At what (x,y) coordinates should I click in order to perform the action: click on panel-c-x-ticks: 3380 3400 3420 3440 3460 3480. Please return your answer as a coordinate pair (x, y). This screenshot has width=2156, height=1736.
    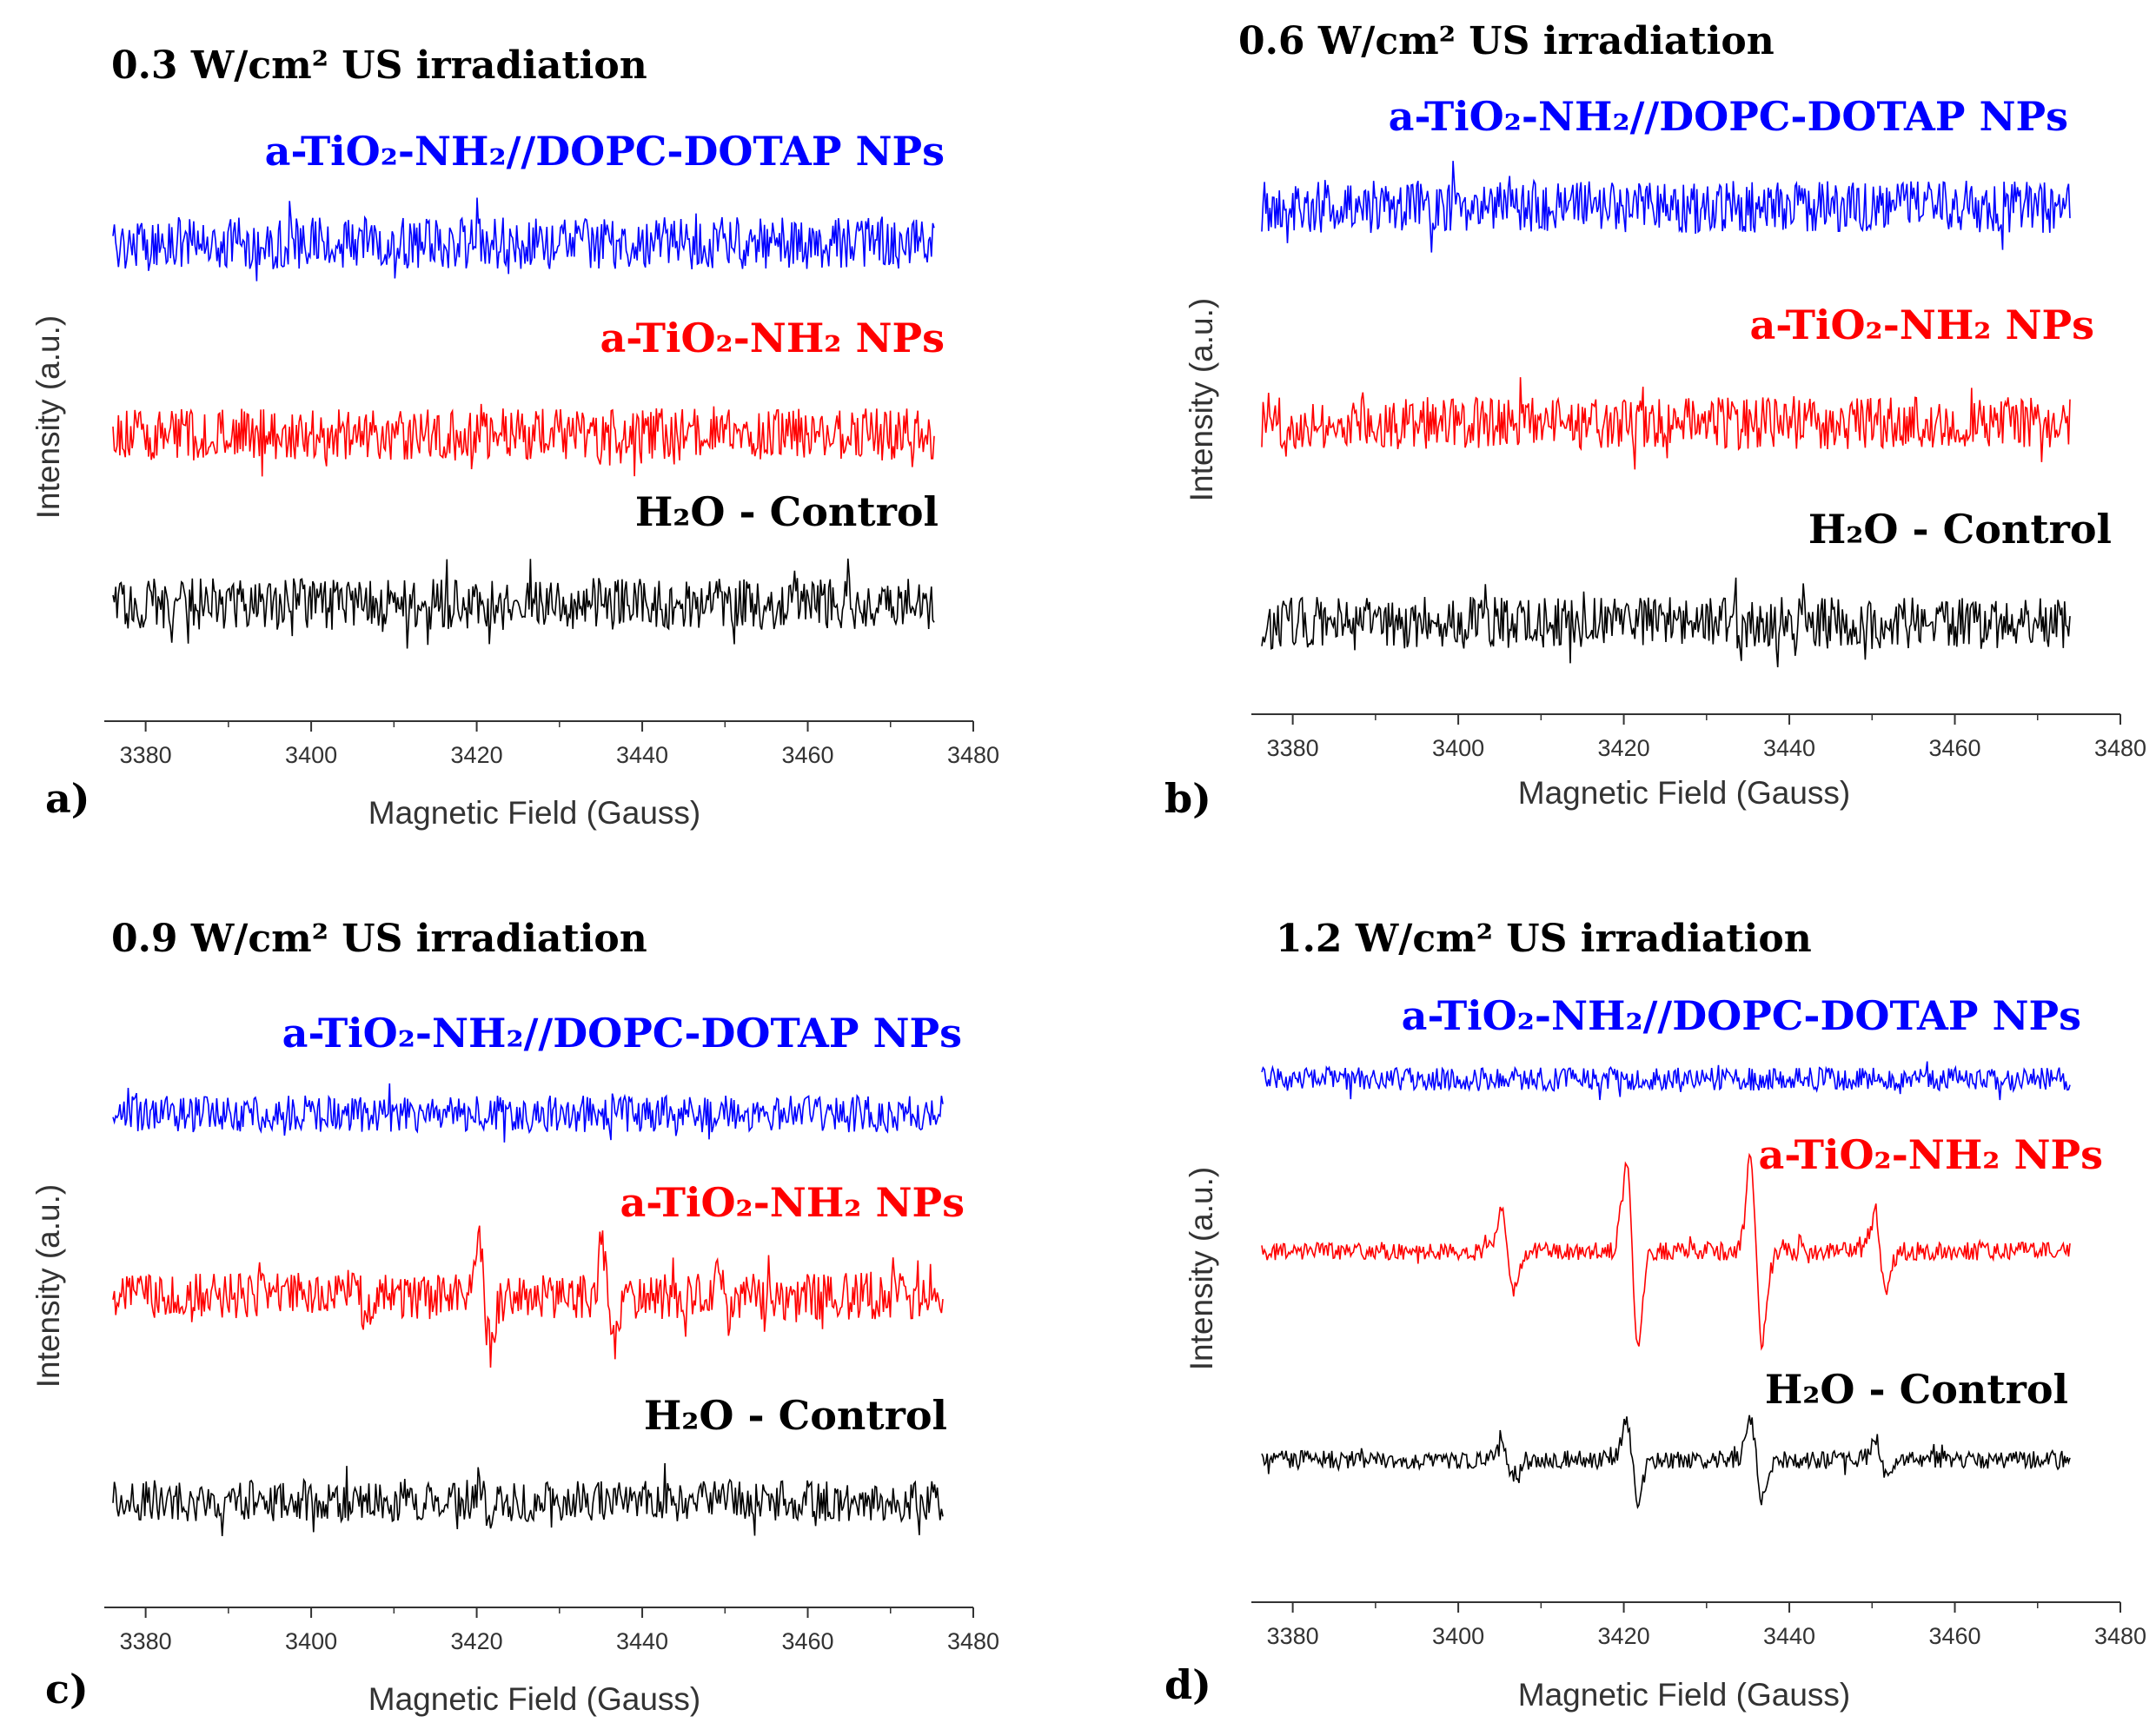
    Looking at the image, I should click on (559, 1630).